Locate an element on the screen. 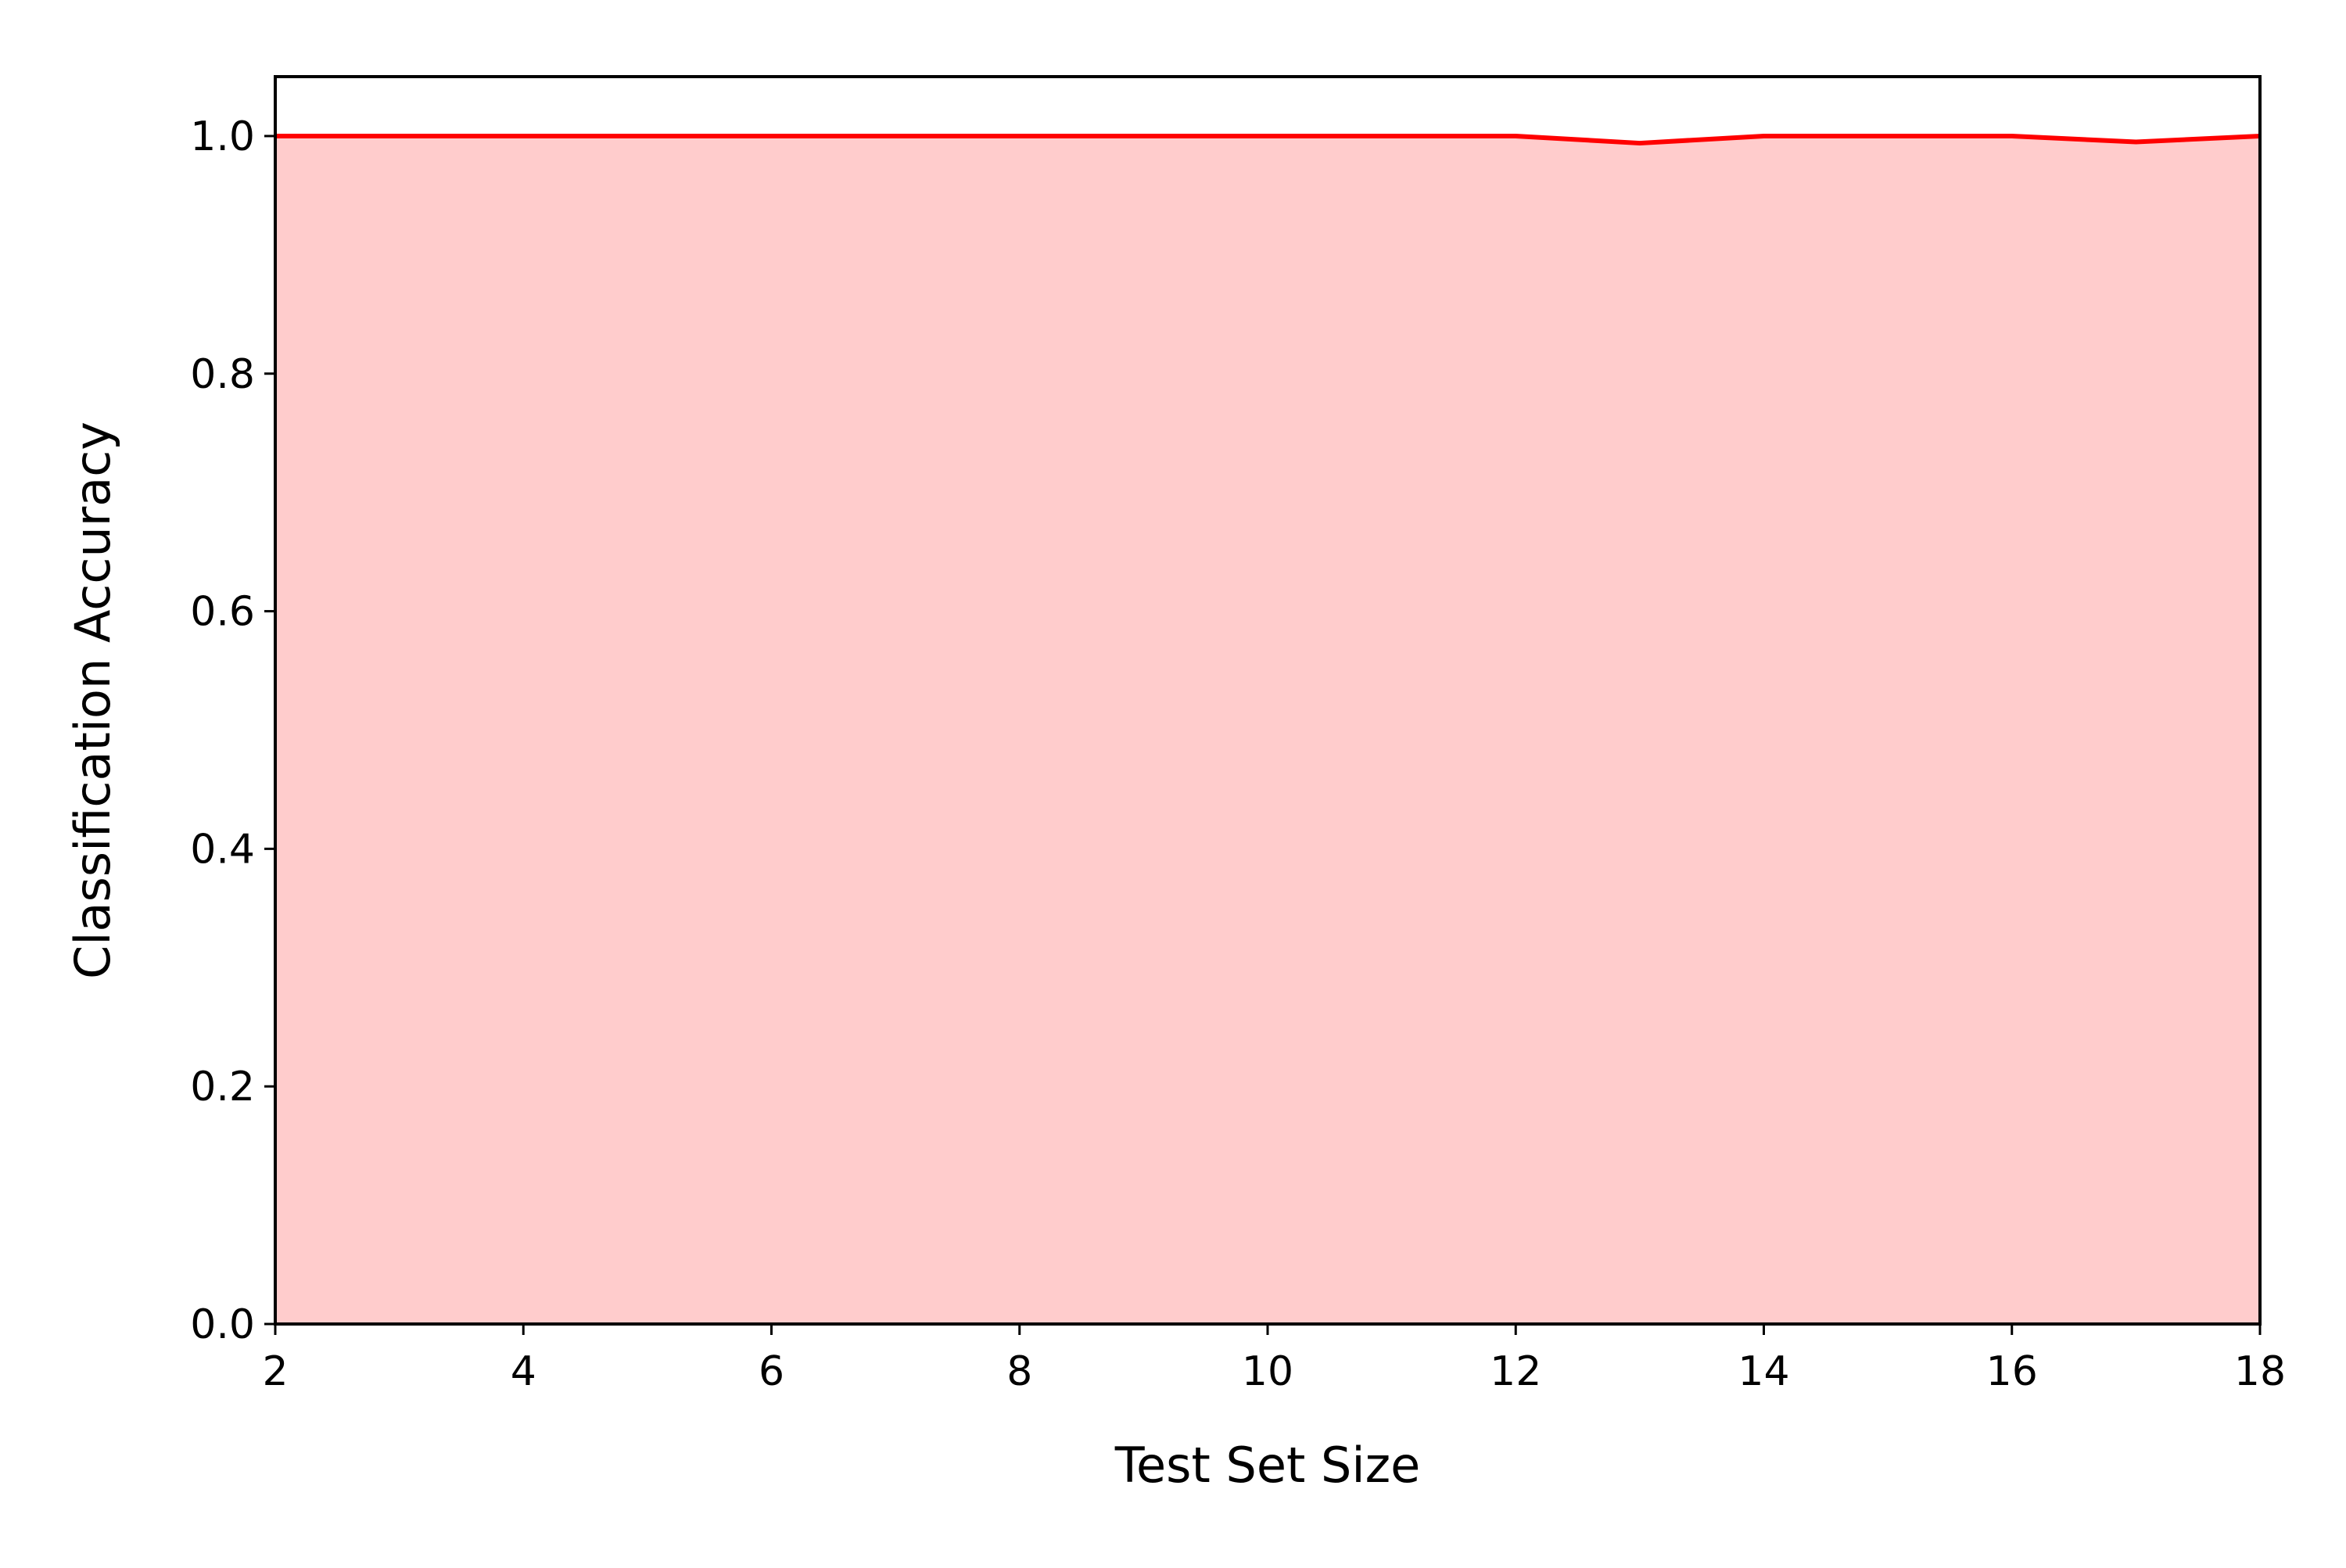 This screenshot has height=1568, width=2346. y-tick-label: 0.8 is located at coordinates (223, 374).